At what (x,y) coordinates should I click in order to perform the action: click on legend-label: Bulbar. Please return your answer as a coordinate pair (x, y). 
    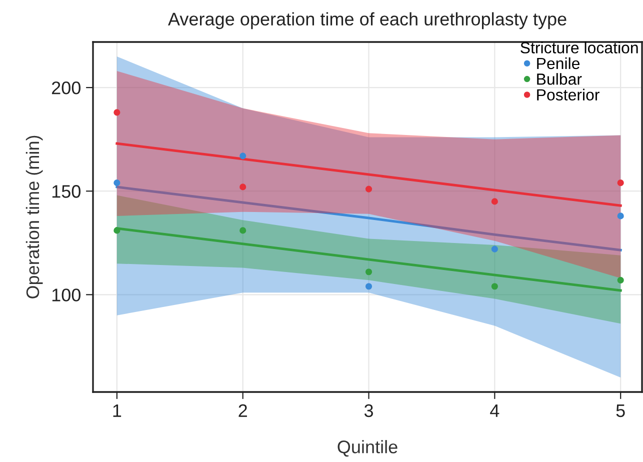
    Looking at the image, I should click on (559, 79).